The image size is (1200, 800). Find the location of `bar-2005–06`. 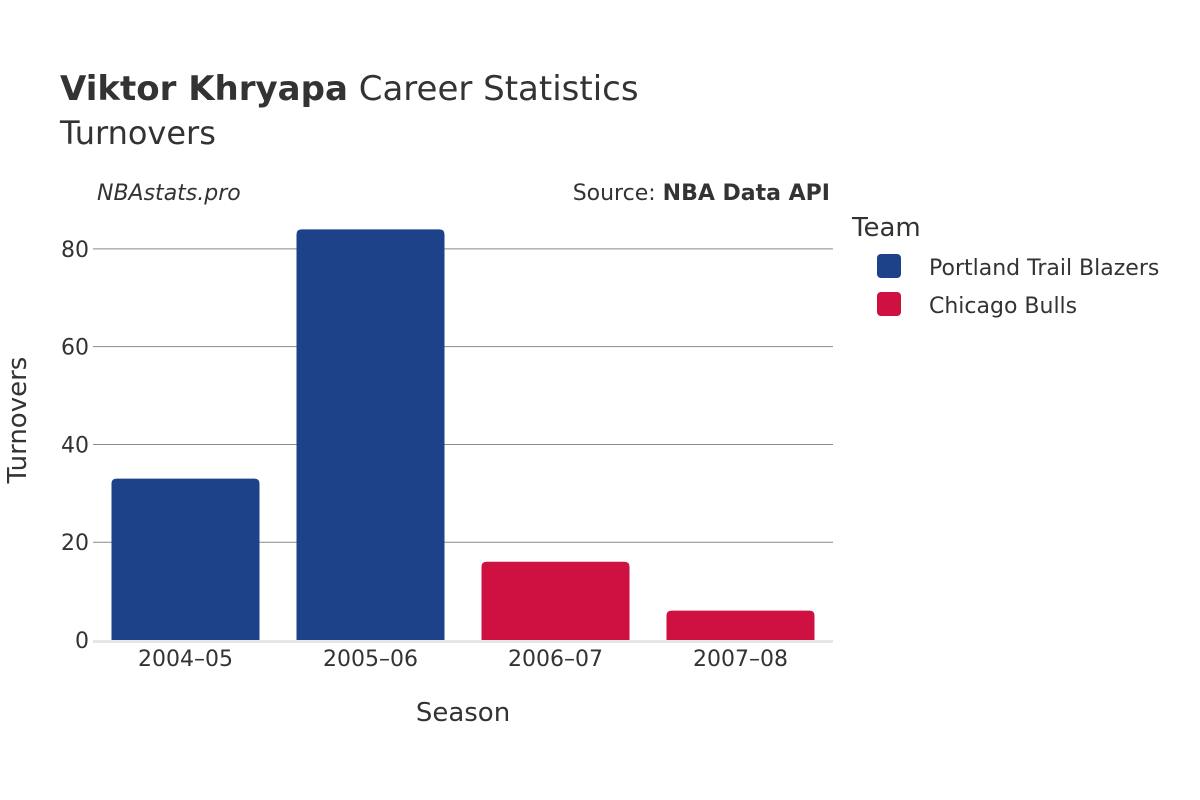

bar-2005–06 is located at coordinates (370, 435).